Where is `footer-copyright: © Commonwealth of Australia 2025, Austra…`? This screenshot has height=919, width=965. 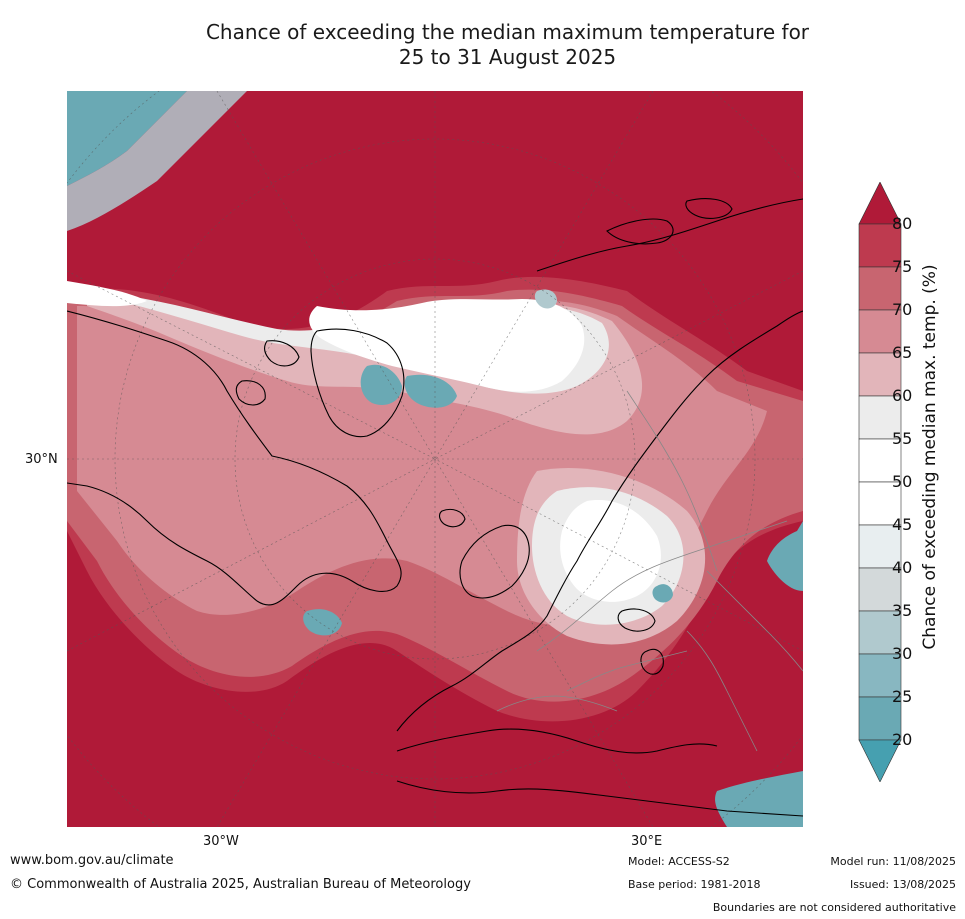
footer-copyright: © Commonwealth of Australia 2025, Austra… is located at coordinates (240, 884).